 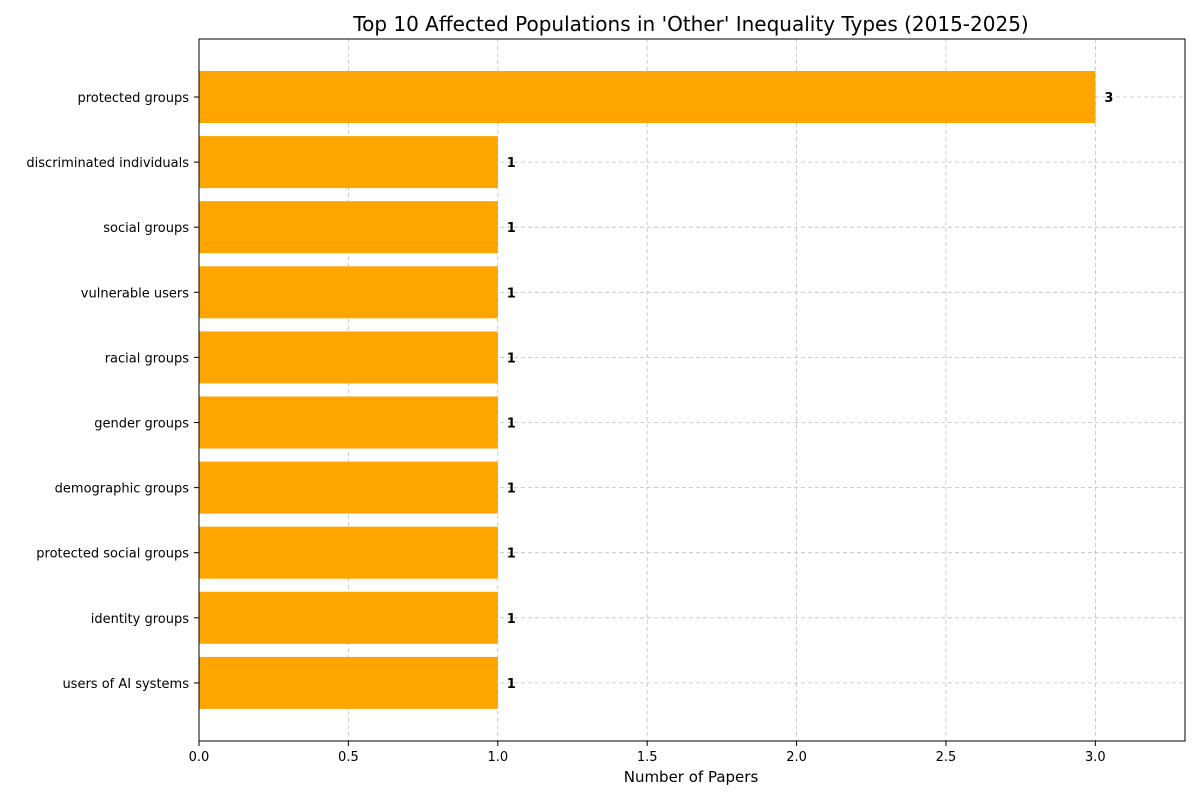 I want to click on x-axis-ticks: 0.0 0.5 1.0 1.5 2.0 2.5 3.0, so click(x=647, y=753).